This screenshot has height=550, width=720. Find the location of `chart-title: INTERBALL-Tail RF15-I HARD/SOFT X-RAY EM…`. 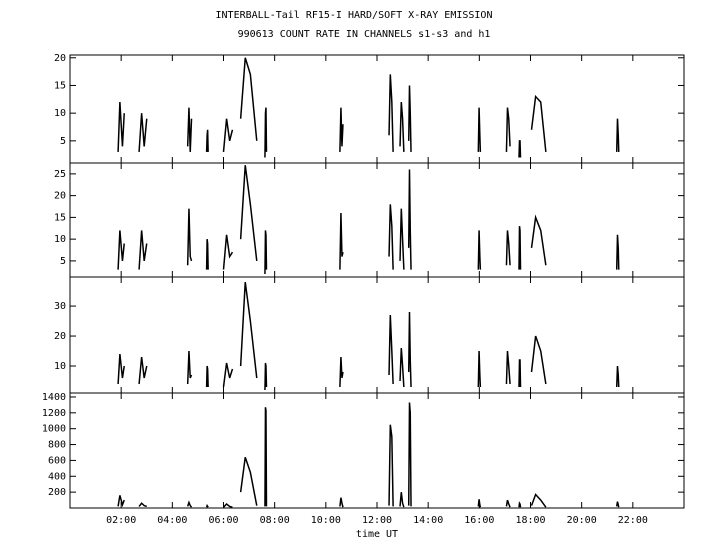

chart-title: INTERBALL-Tail RF15-I HARD/SOFT X-RAY EM… is located at coordinates (354, 15).